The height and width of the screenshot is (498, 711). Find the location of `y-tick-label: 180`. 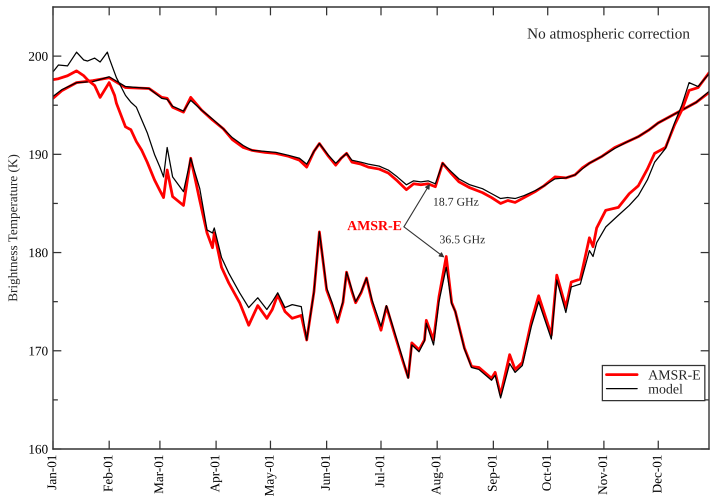

y-tick-label: 180 is located at coordinates (39, 253).